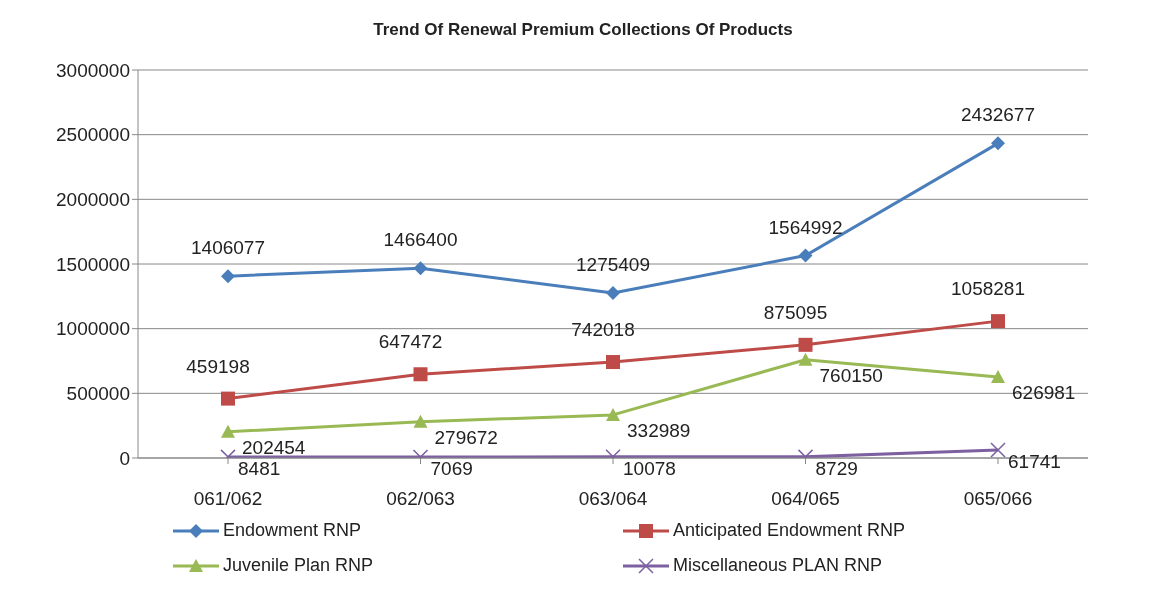  What do you see at coordinates (93, 329) in the screenshot?
I see `y-tick-label: 1000000` at bounding box center [93, 329].